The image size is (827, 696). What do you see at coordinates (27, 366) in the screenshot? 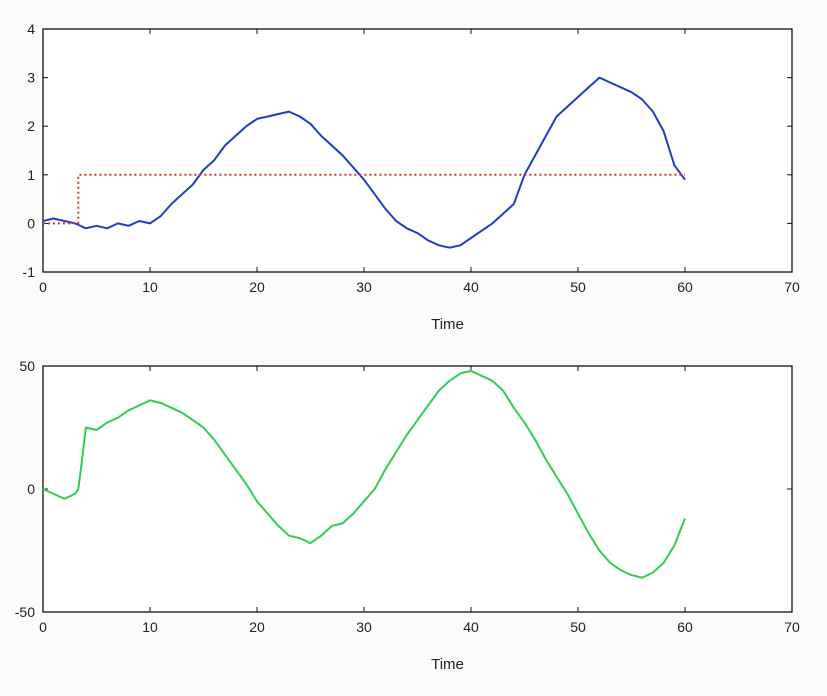
I see `y-tick-label: 50` at bounding box center [27, 366].